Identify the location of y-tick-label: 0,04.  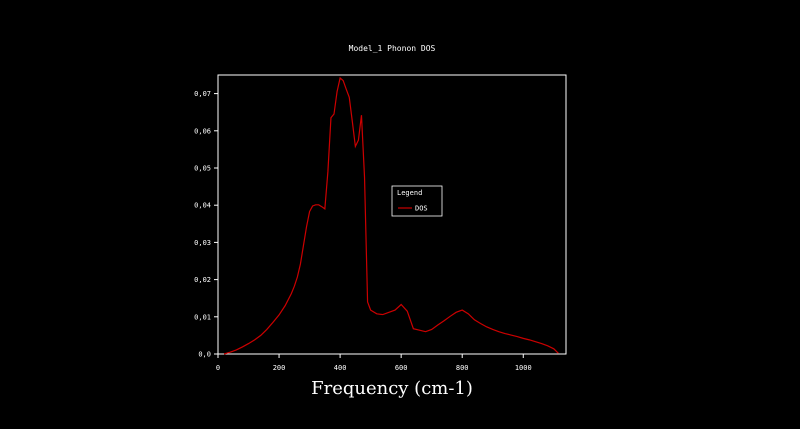
(202, 206).